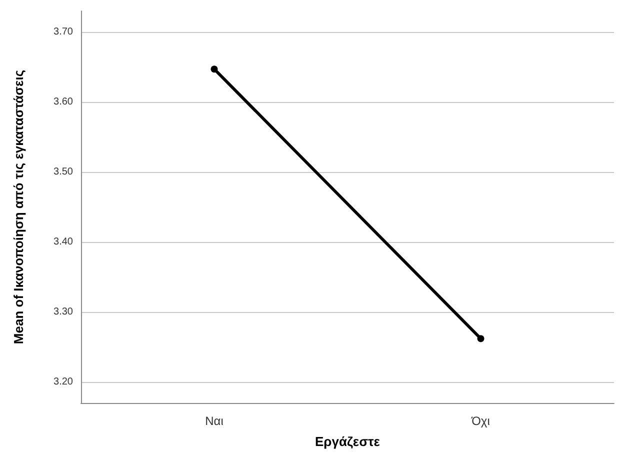 This screenshot has height=457, width=622. Describe the element at coordinates (64, 32) in the screenshot. I see `y-tick-label: 3.70` at that location.